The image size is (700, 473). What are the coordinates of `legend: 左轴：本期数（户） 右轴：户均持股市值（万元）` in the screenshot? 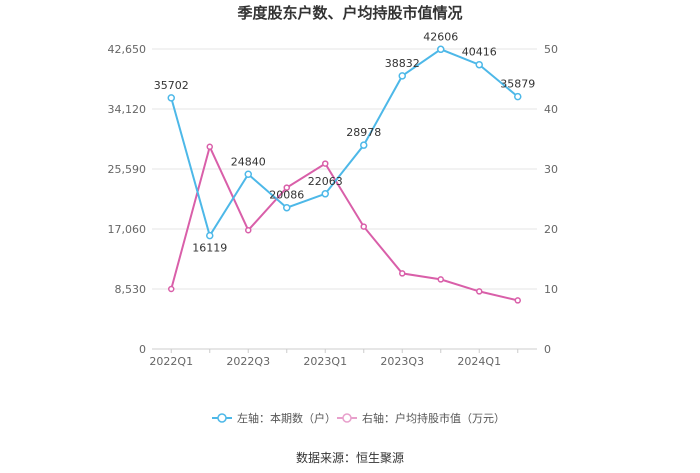 It's located at (358, 418).